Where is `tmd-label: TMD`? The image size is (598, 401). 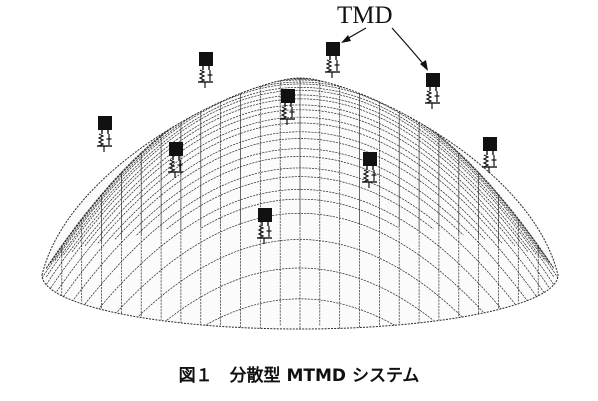 tmd-label: TMD is located at coordinates (365, 15).